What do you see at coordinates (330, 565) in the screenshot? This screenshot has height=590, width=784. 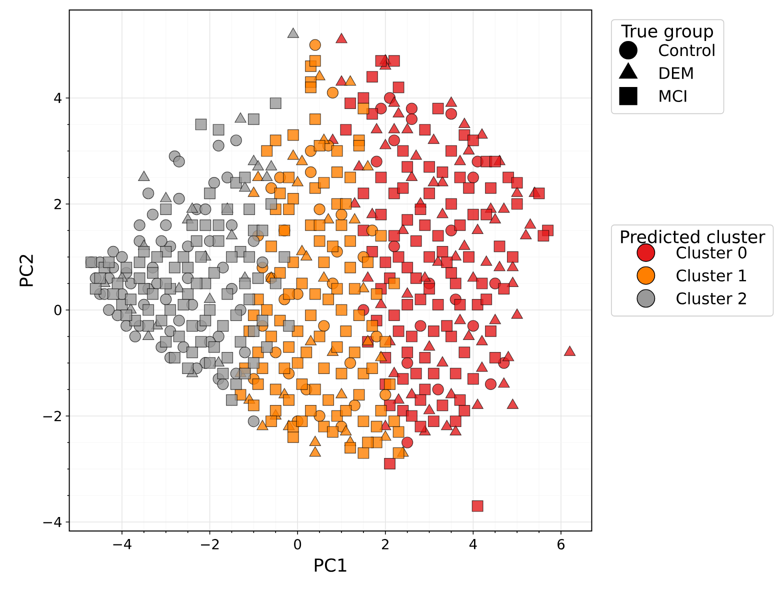 I see `x-axis-title: PC1` at bounding box center [330, 565].